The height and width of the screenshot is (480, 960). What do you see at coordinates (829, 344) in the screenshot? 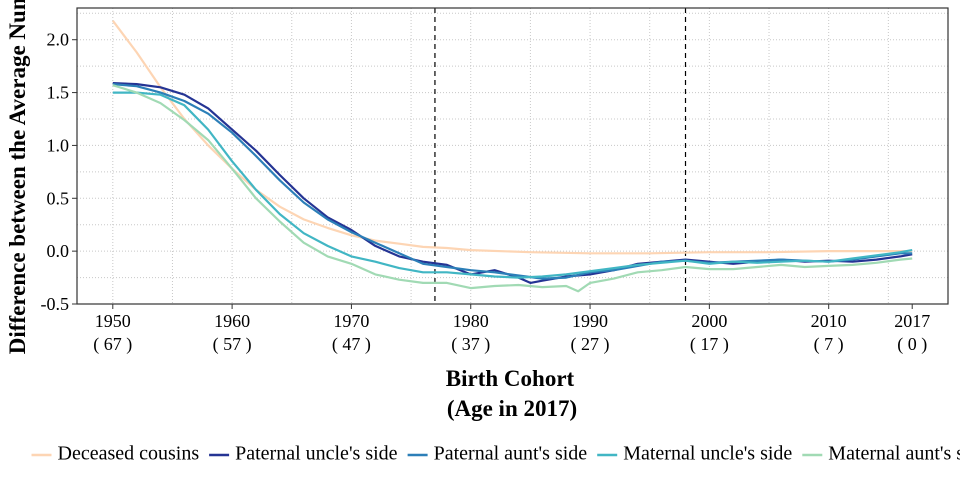
I see `x-tick-sublabel: ( 7 )` at bounding box center [829, 344].